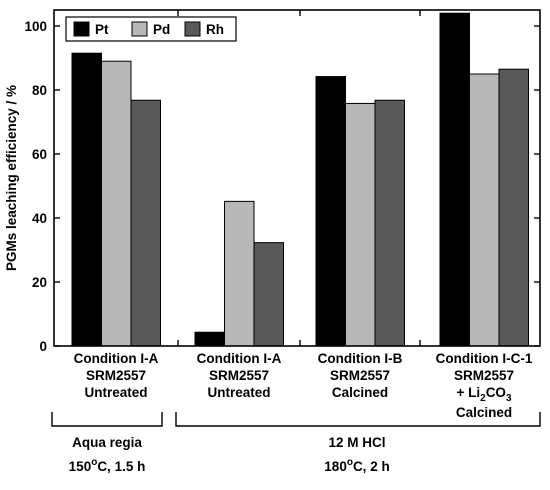 The width and height of the screenshot is (550, 490). What do you see at coordinates (39, 282) in the screenshot?
I see `y-tick-label: 20` at bounding box center [39, 282].